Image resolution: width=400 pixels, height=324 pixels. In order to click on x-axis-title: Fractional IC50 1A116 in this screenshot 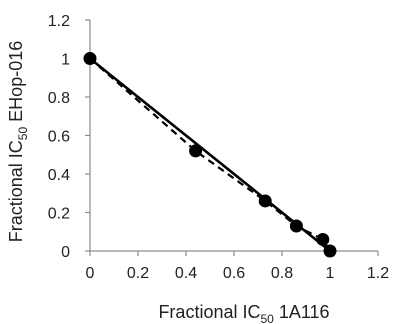, I will do `click(243, 313)`.